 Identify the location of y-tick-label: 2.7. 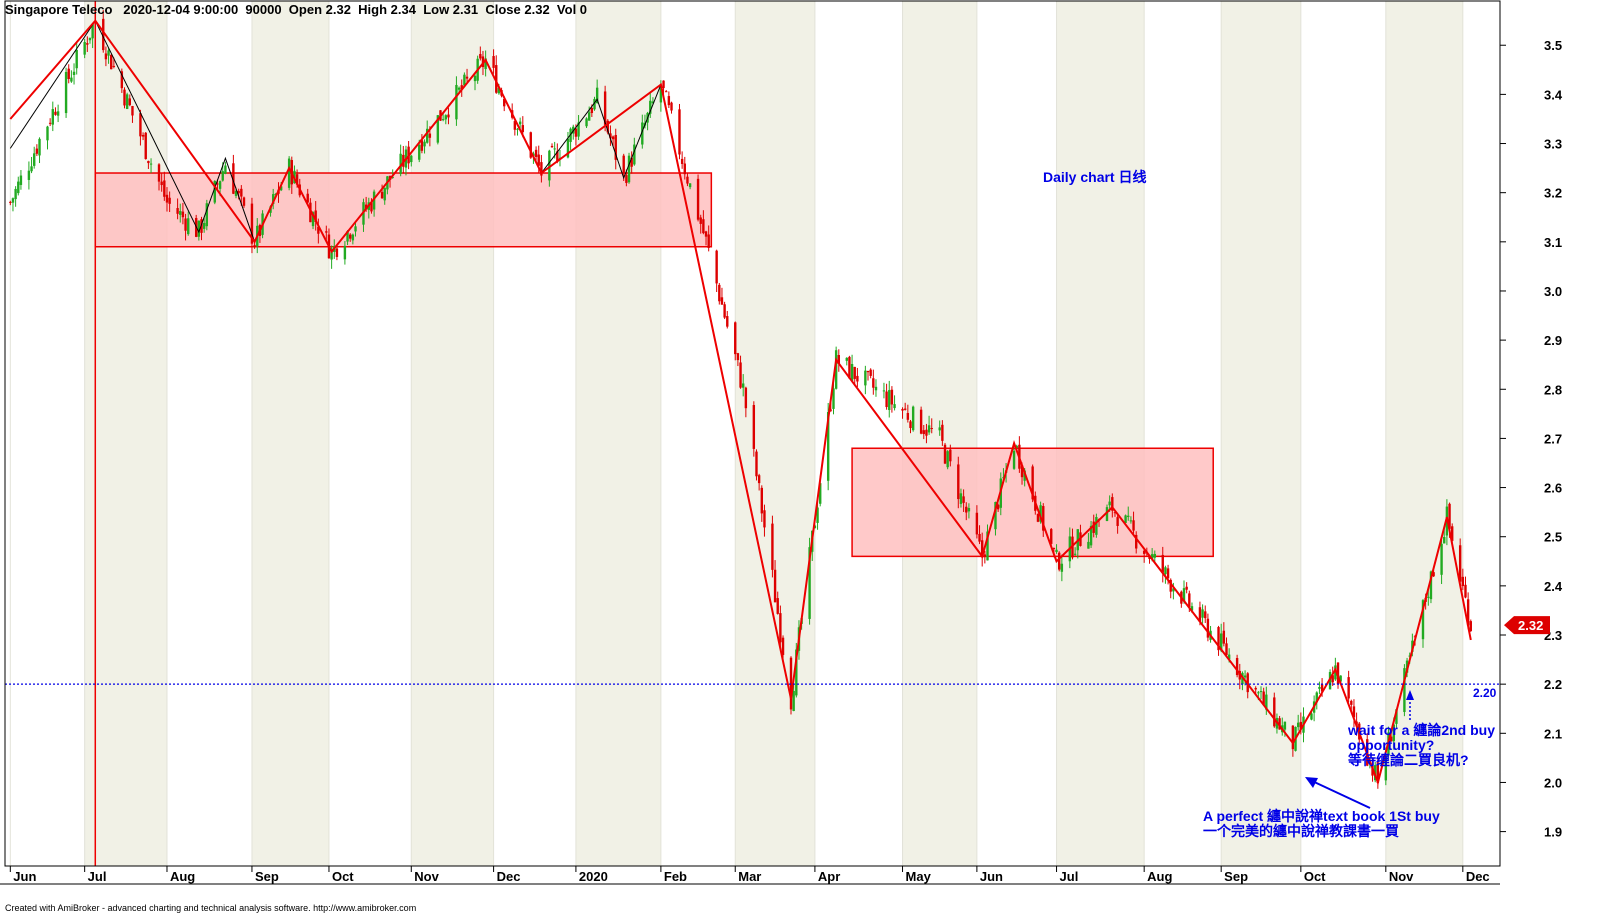
(1553, 438).